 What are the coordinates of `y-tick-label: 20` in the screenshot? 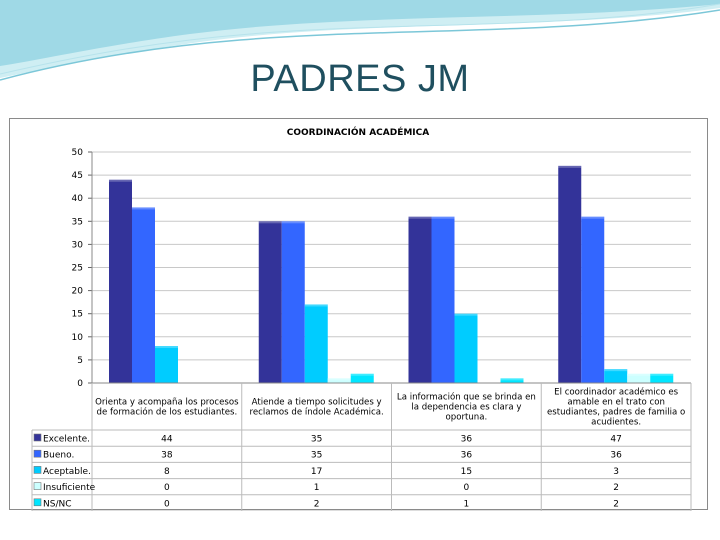 It's located at (78, 292).